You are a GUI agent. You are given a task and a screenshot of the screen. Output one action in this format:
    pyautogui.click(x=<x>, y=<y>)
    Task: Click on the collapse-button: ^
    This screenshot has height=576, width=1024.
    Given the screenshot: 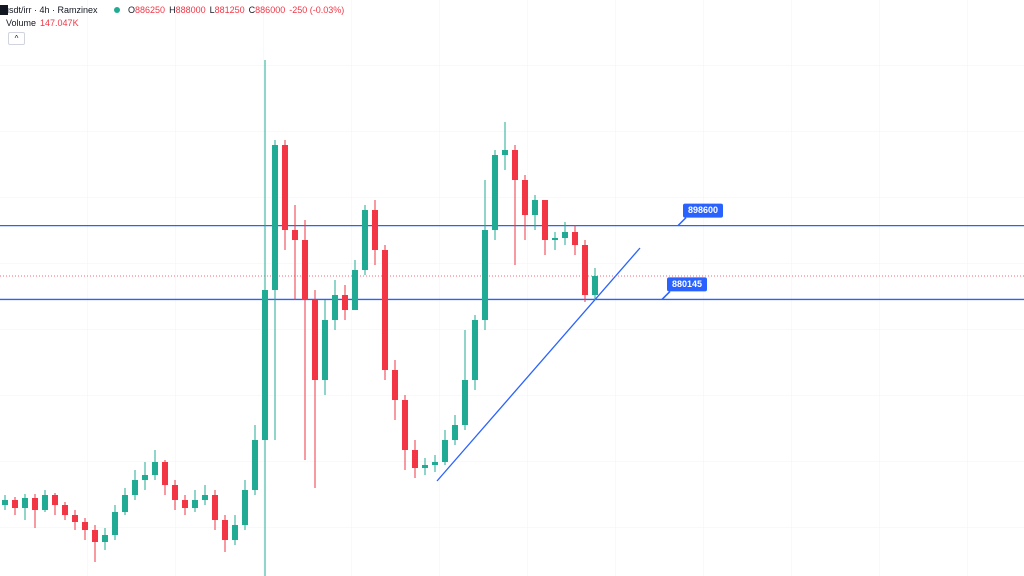 What is the action you would take?
    pyautogui.click(x=16, y=38)
    